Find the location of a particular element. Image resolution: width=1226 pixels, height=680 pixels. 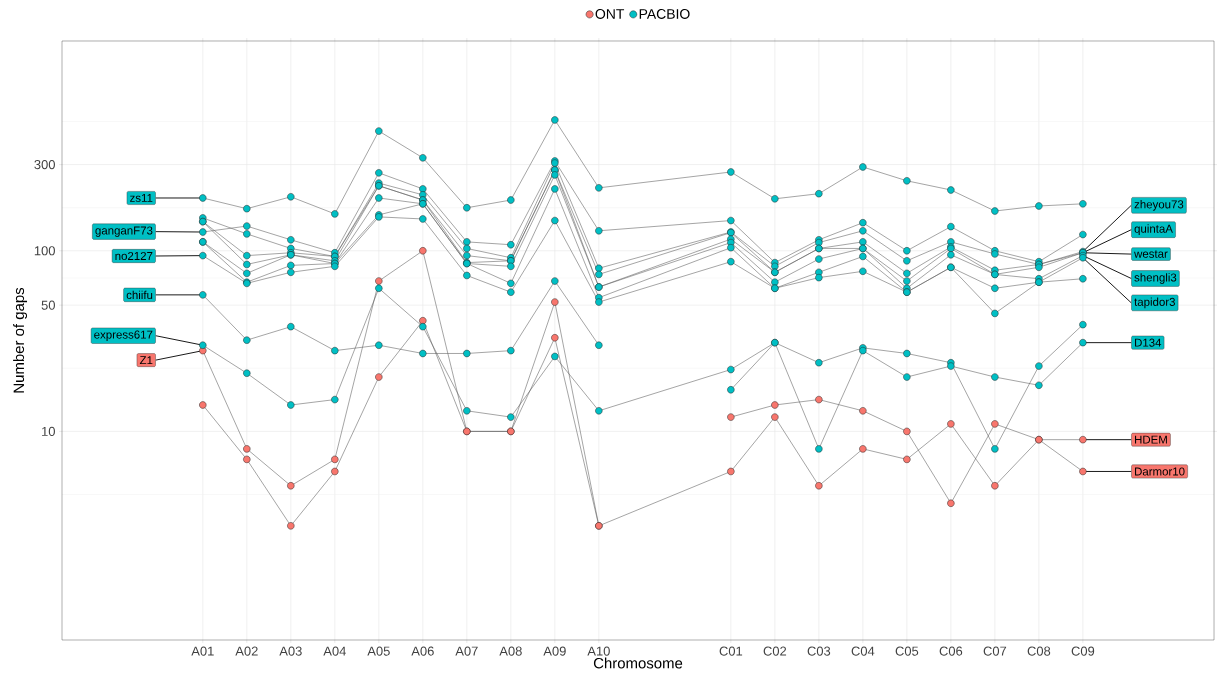

text: ONT is located at coordinates (610, 14).